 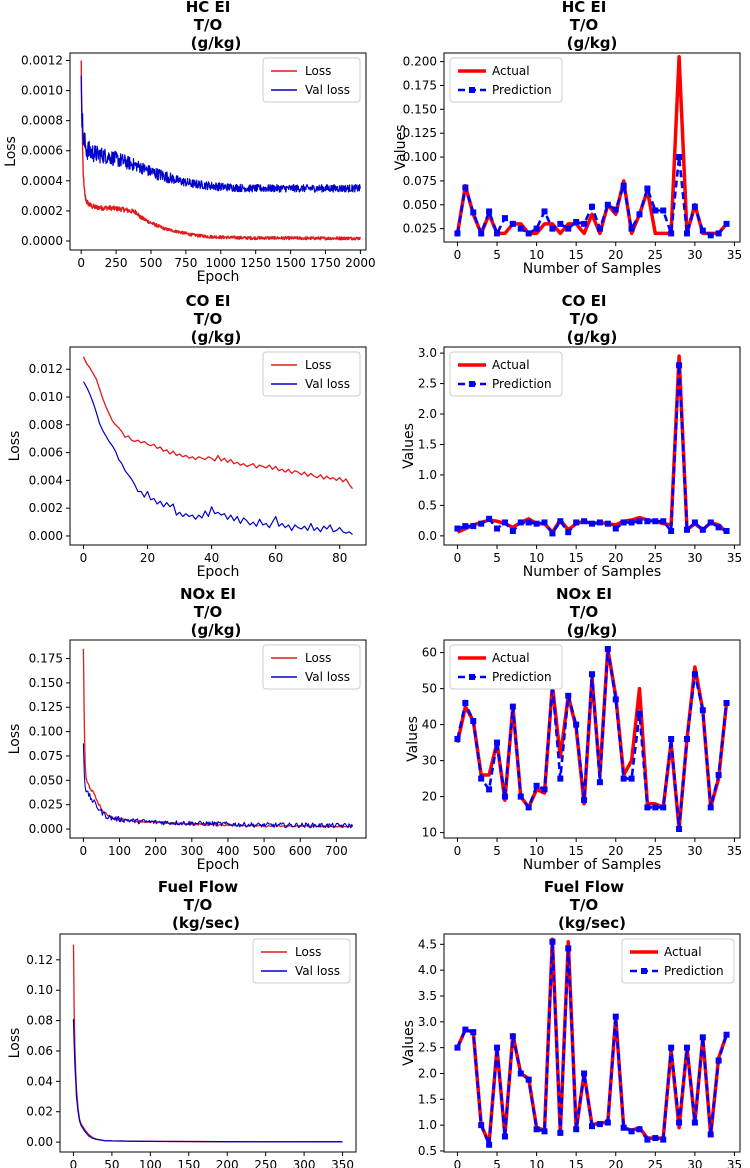 I want to click on y-tick-label: 0.050, so click(x=46, y=780).